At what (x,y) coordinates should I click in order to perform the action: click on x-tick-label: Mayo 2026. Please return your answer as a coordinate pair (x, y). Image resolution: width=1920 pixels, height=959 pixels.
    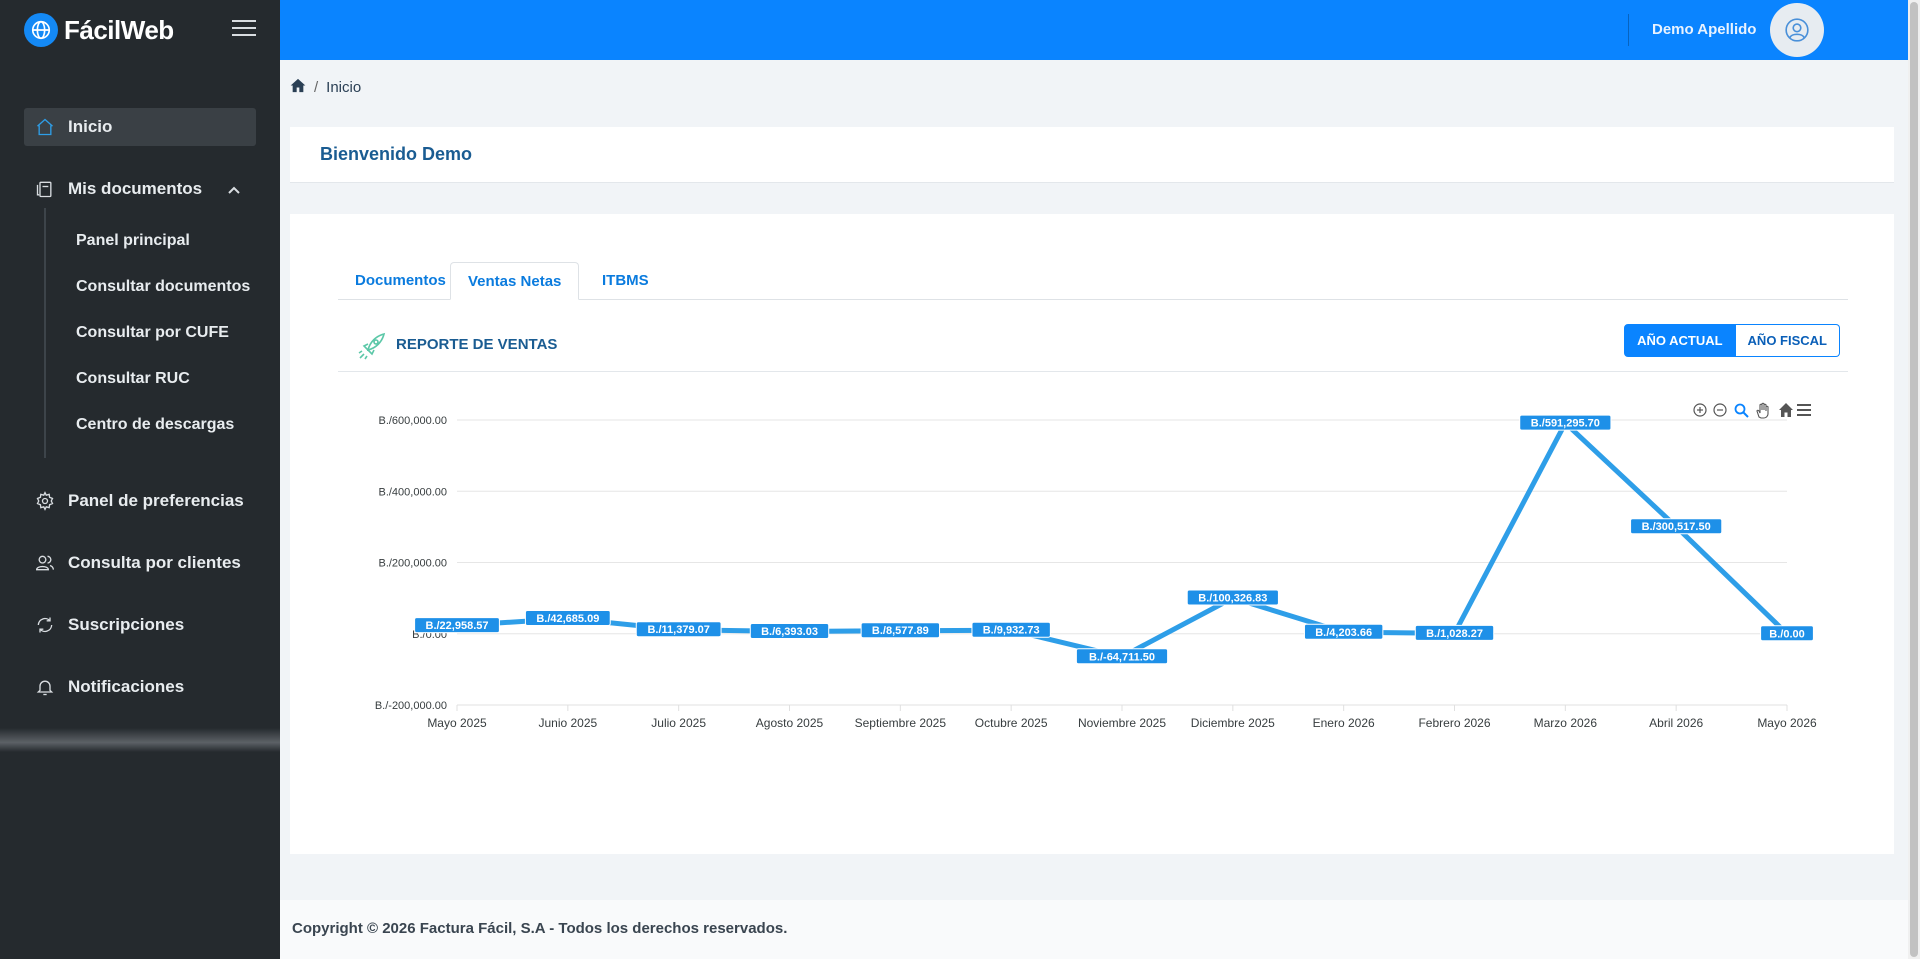
    Looking at the image, I should click on (1787, 723).